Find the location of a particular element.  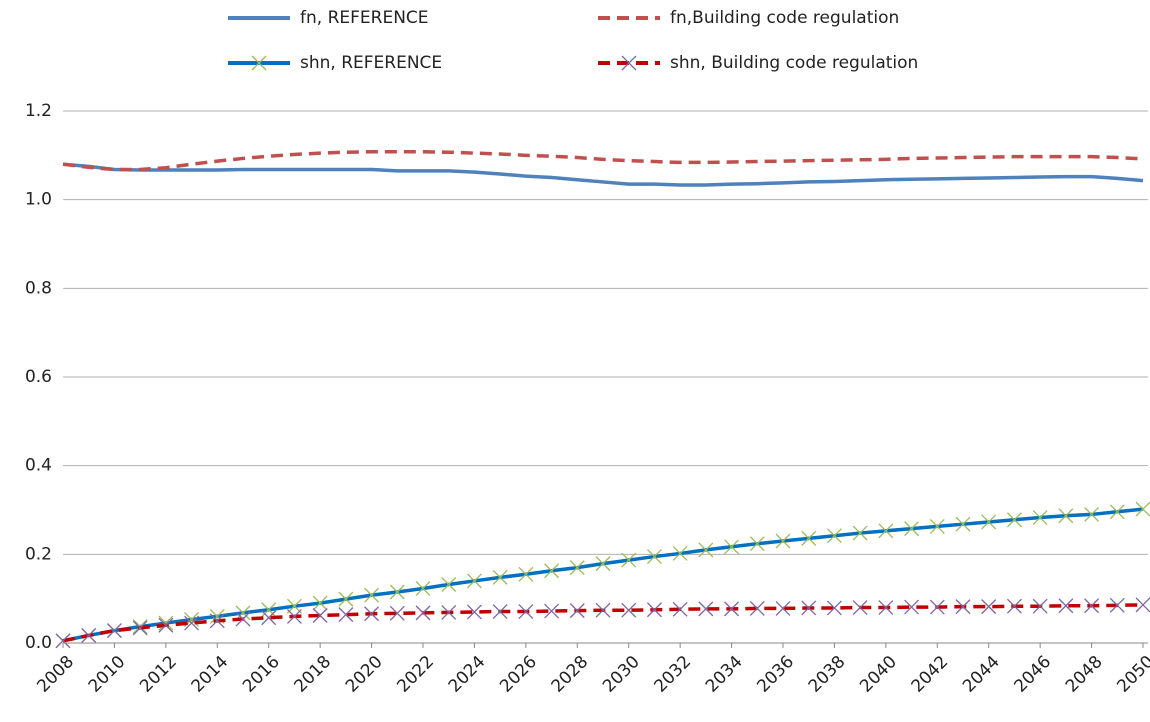

x-tick-label: 2020 is located at coordinates (364, 674).